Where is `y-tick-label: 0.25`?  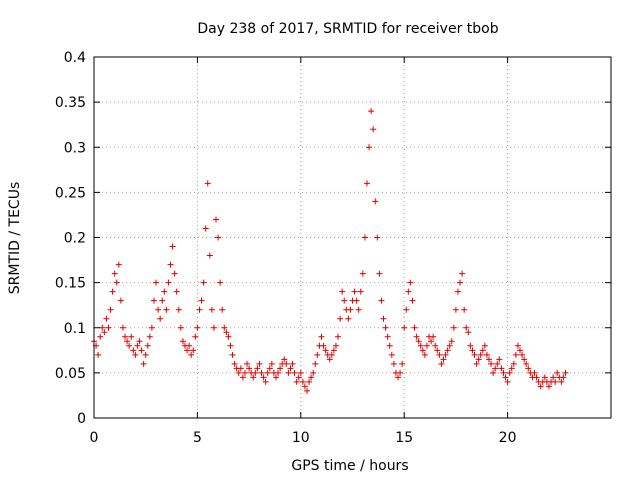
y-tick-label: 0.25 is located at coordinates (70, 193).